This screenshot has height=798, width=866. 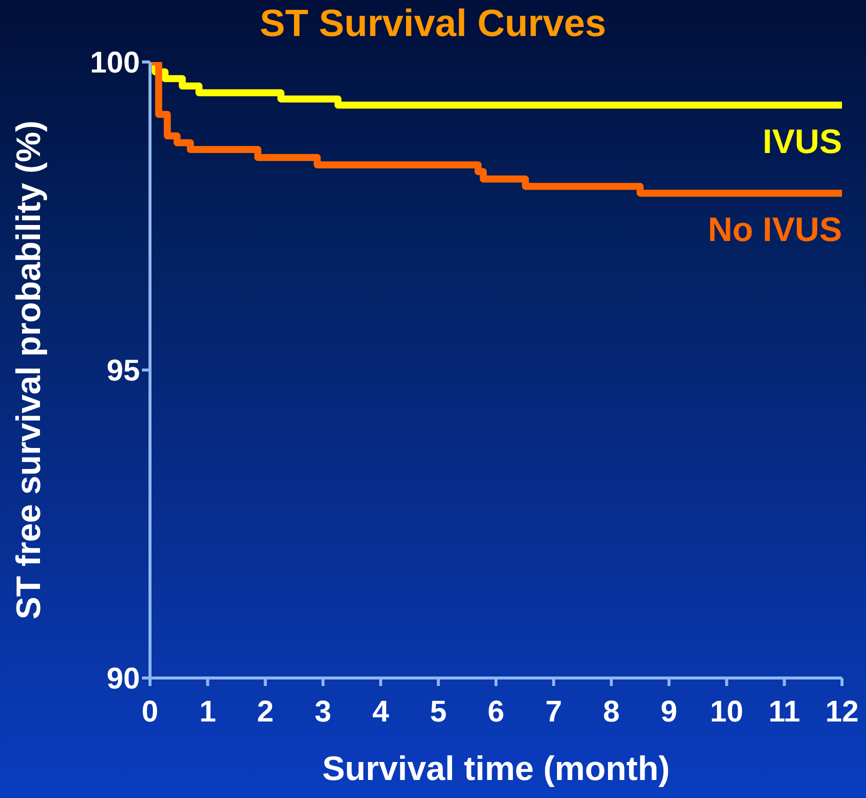 What do you see at coordinates (29, 370) in the screenshot?
I see `y-axis-title: ST free survival probability (%)` at bounding box center [29, 370].